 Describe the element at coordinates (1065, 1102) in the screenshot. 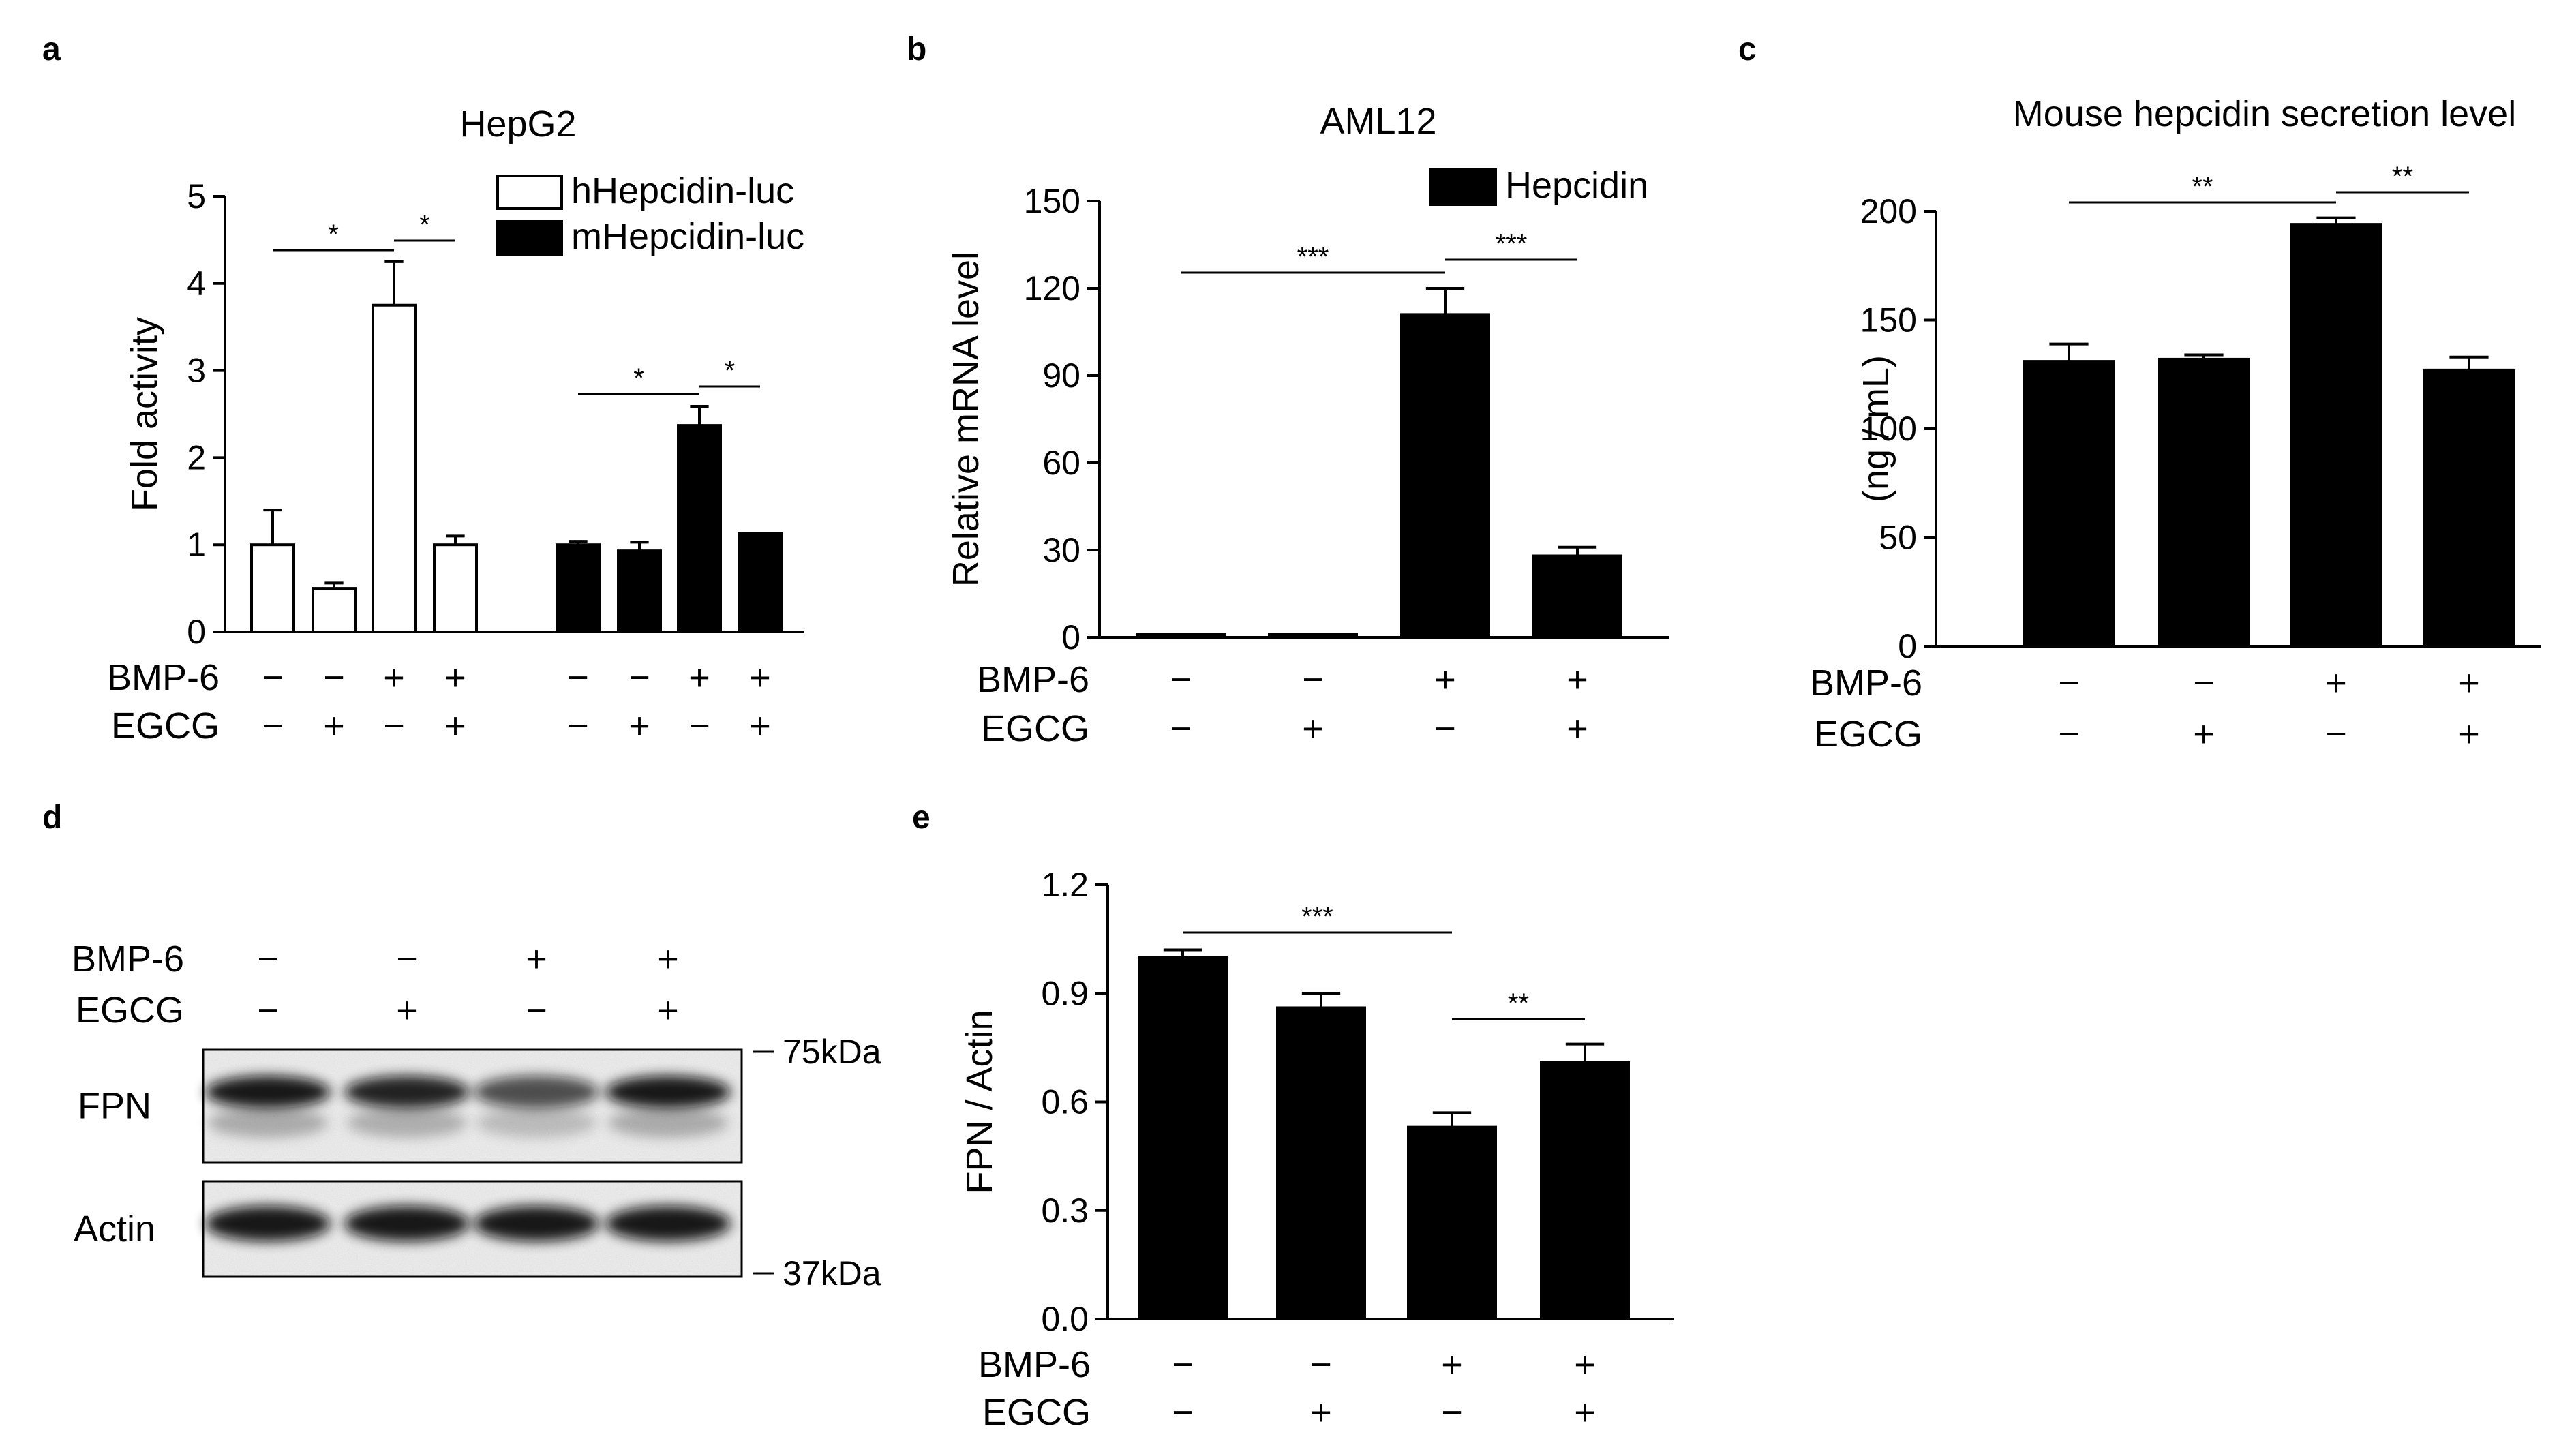

I see `y-tick-label: 0.6` at that location.